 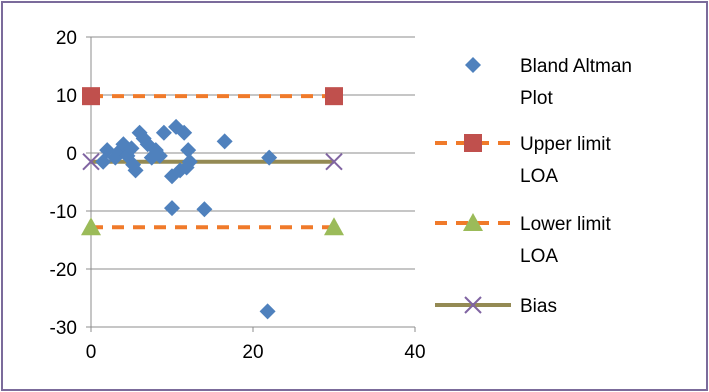 I want to click on y-tick-label: -10, so click(x=63, y=212).